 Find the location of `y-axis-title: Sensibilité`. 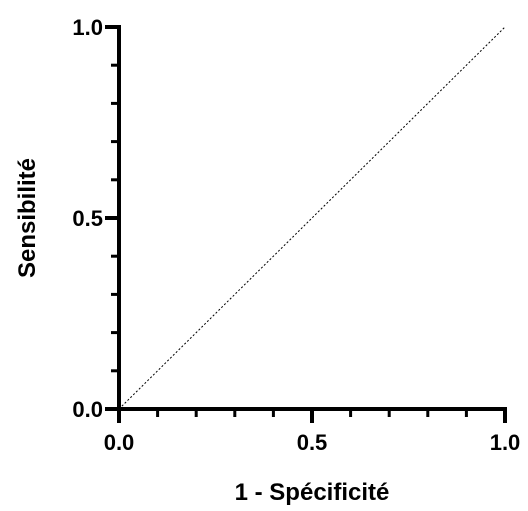

y-axis-title: Sensibilité is located at coordinates (27, 218).